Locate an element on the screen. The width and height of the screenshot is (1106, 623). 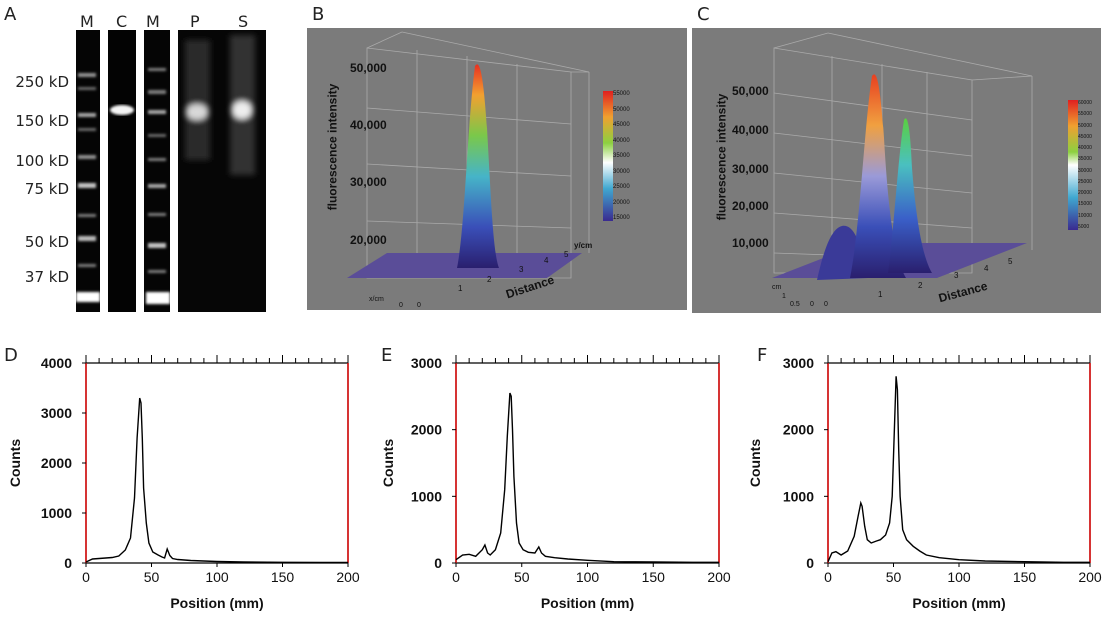
surface-b-graphic is located at coordinates (480, 155).